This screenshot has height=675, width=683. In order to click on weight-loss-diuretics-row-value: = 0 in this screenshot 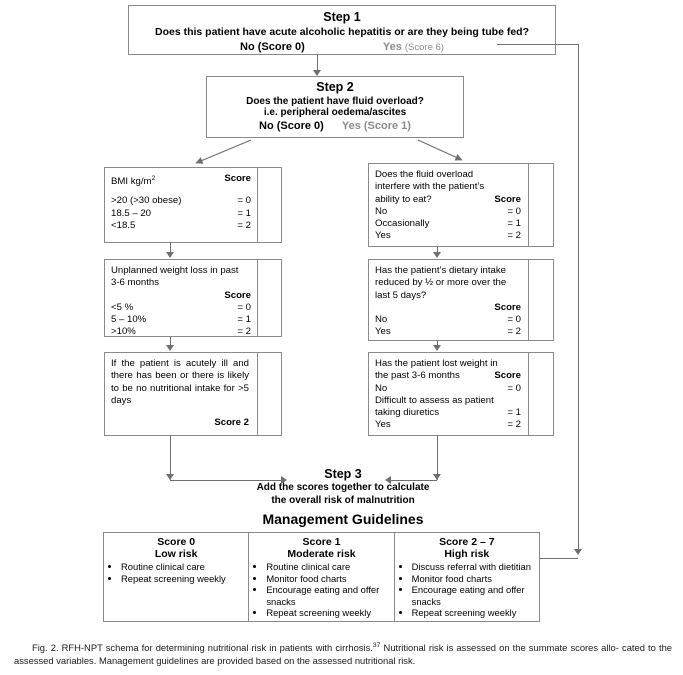, I will do `click(514, 388)`.